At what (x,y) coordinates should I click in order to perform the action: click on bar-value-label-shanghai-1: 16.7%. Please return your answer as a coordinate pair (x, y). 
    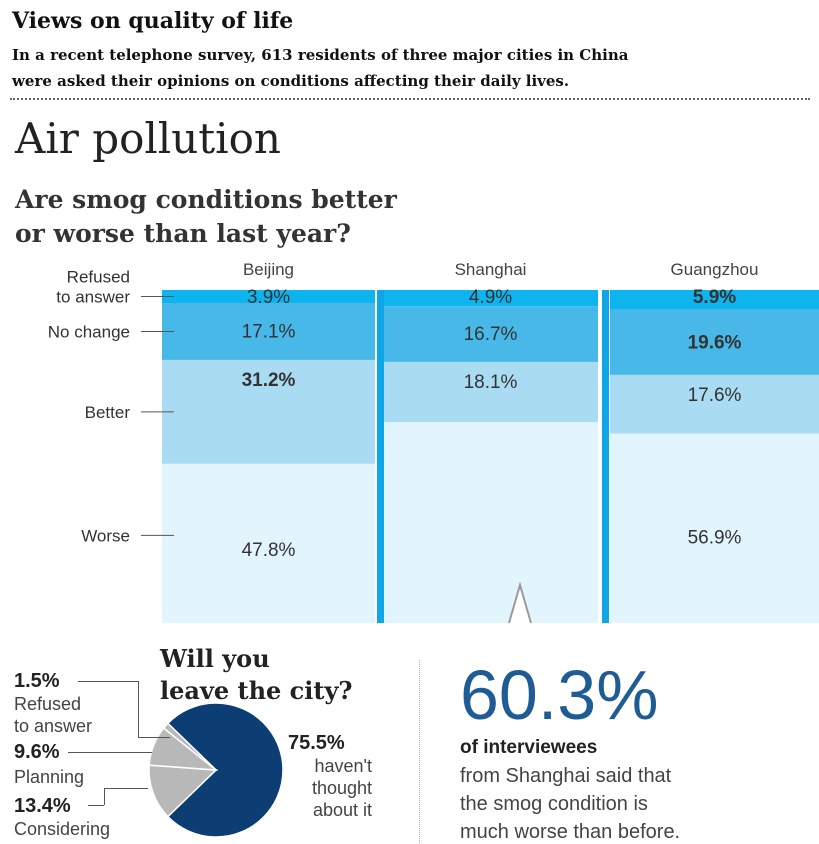
    Looking at the image, I should click on (491, 334).